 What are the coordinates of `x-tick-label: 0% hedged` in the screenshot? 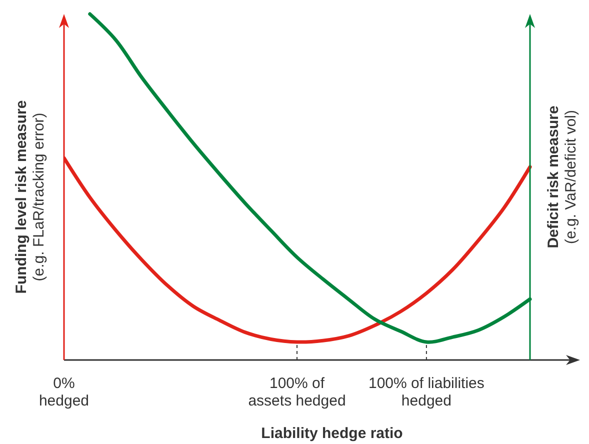 It's located at (64, 392).